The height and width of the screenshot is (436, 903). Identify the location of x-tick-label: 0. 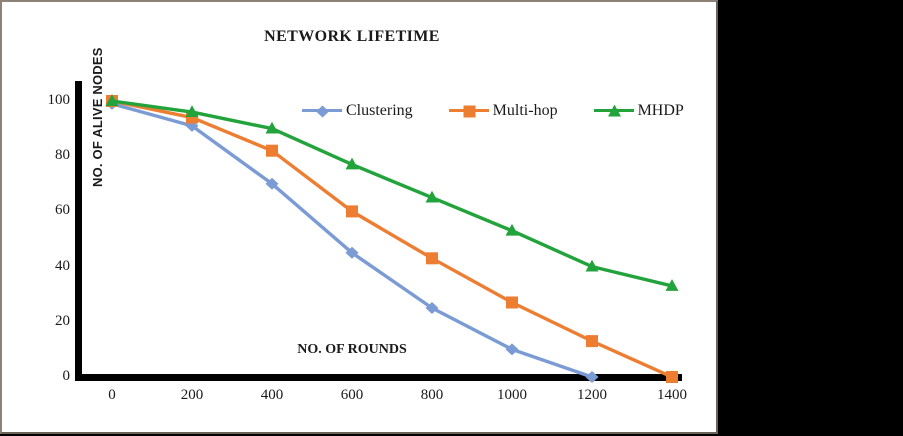
(112, 395).